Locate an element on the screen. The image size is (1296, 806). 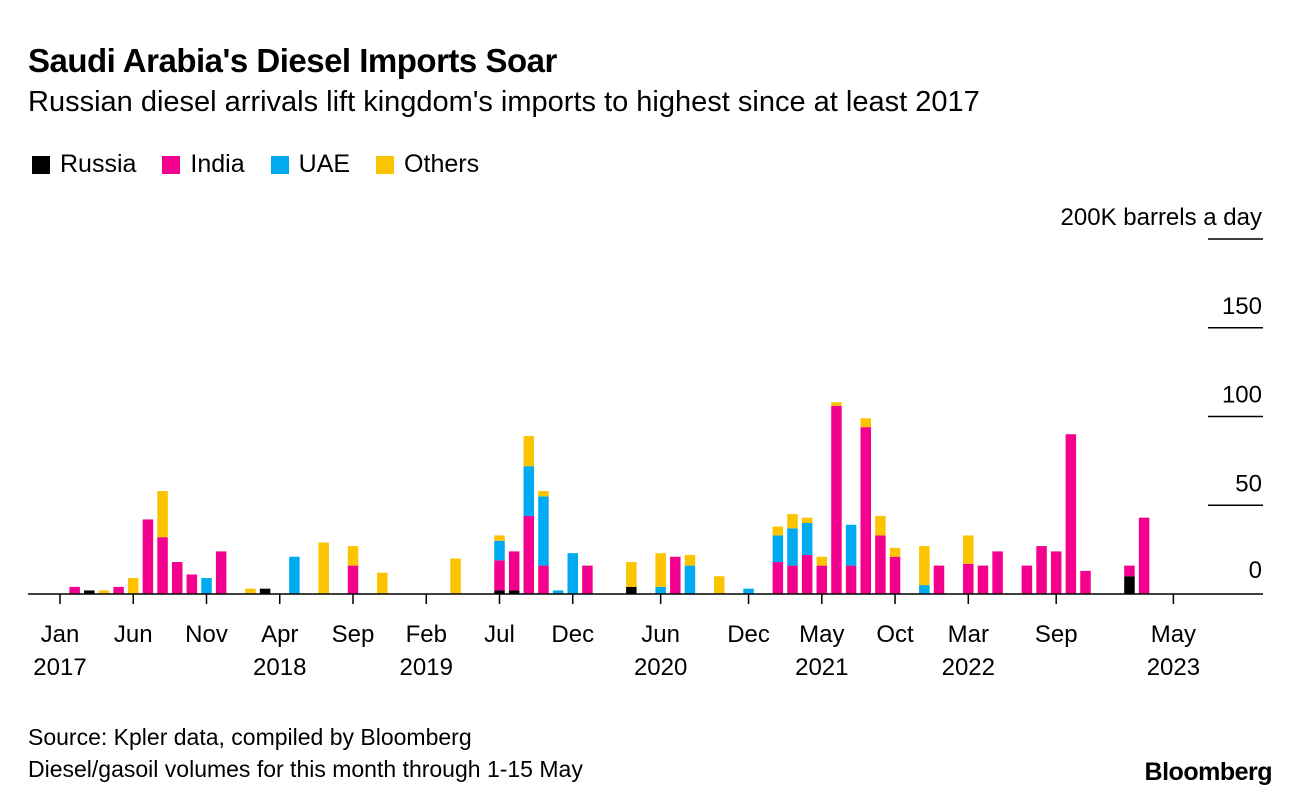
x-tick-month-2: Nov is located at coordinates (206, 634).